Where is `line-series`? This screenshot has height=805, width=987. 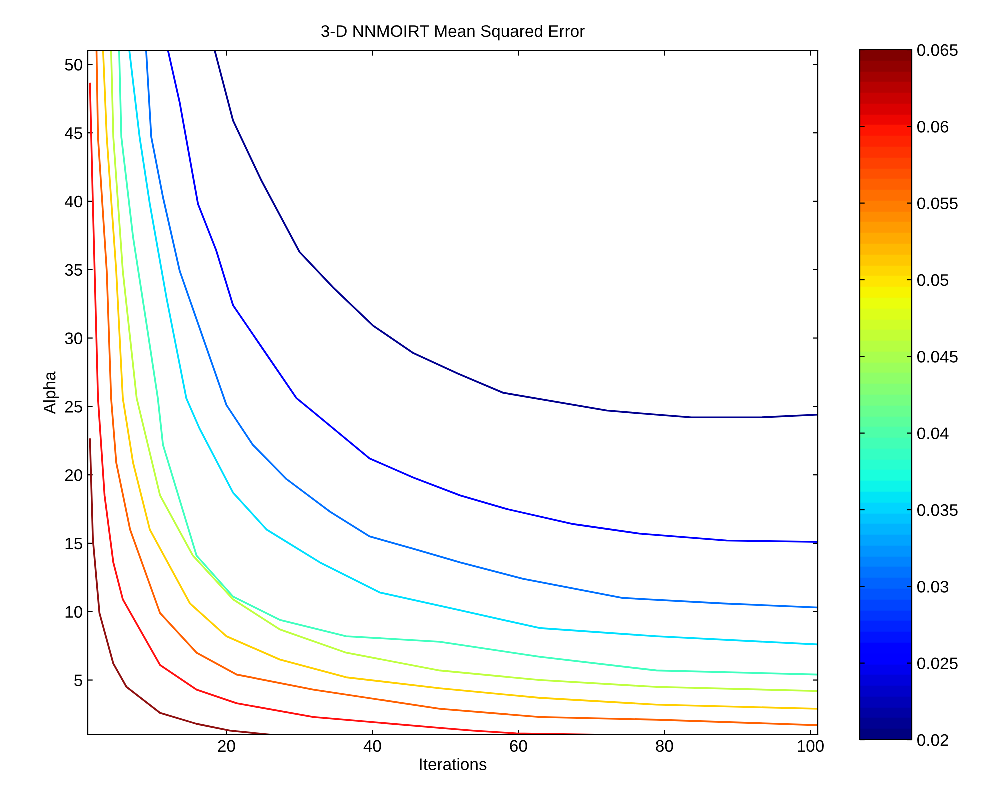 line-series is located at coordinates (181, 586).